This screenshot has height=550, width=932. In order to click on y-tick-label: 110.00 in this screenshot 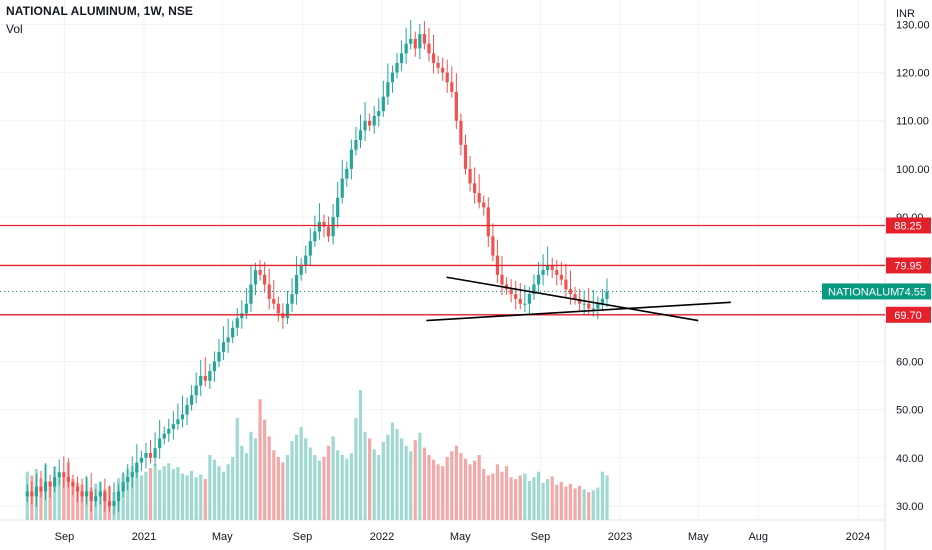, I will do `click(912, 122)`.